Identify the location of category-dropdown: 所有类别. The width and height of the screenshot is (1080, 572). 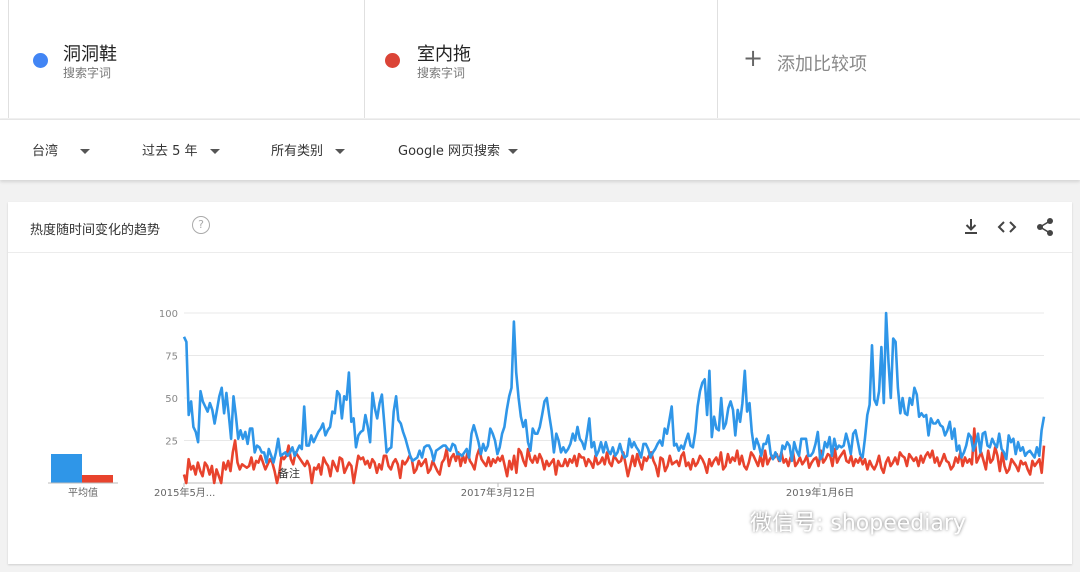
(308, 149).